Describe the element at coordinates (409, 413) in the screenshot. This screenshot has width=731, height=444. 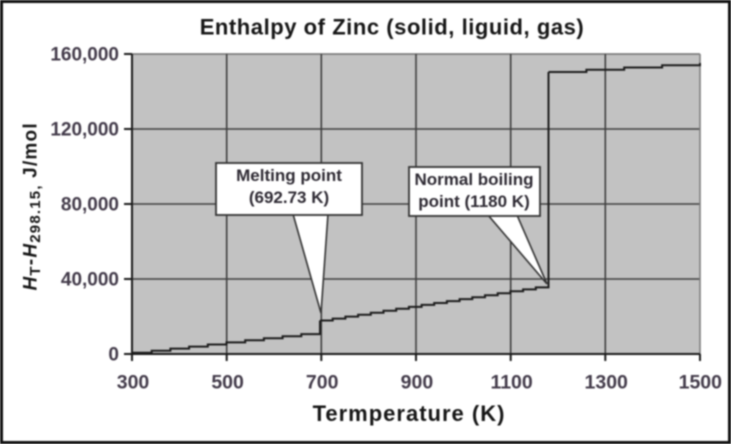
I see `svg-text: Termperature (K)` at that location.